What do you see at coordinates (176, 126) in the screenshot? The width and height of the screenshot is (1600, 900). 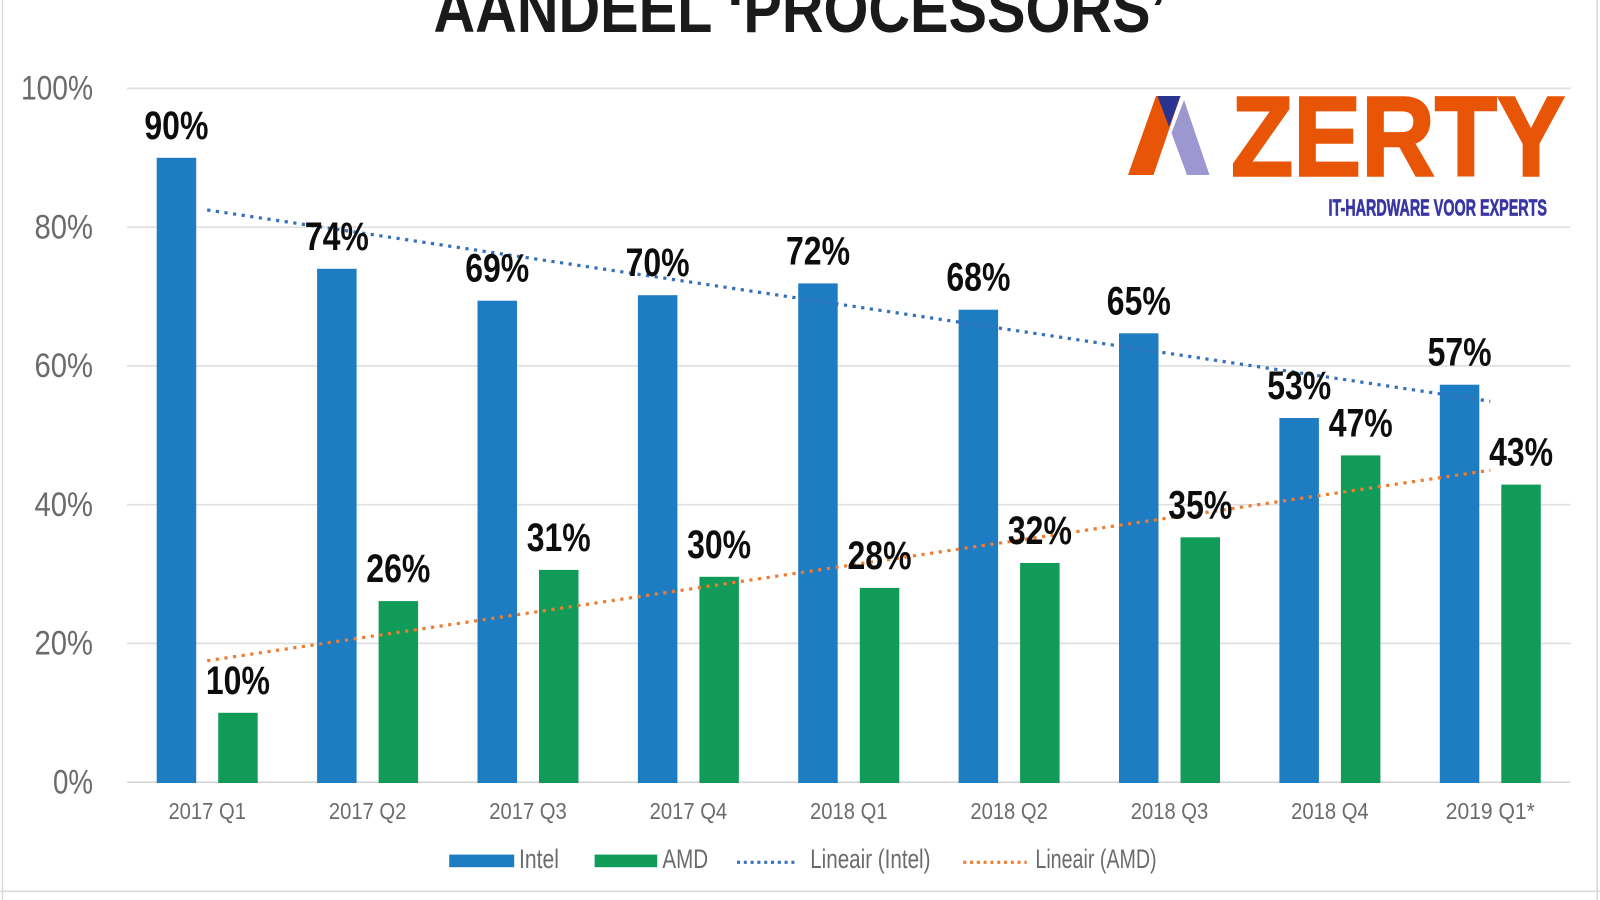 I see `svg-text: 90%` at bounding box center [176, 126].